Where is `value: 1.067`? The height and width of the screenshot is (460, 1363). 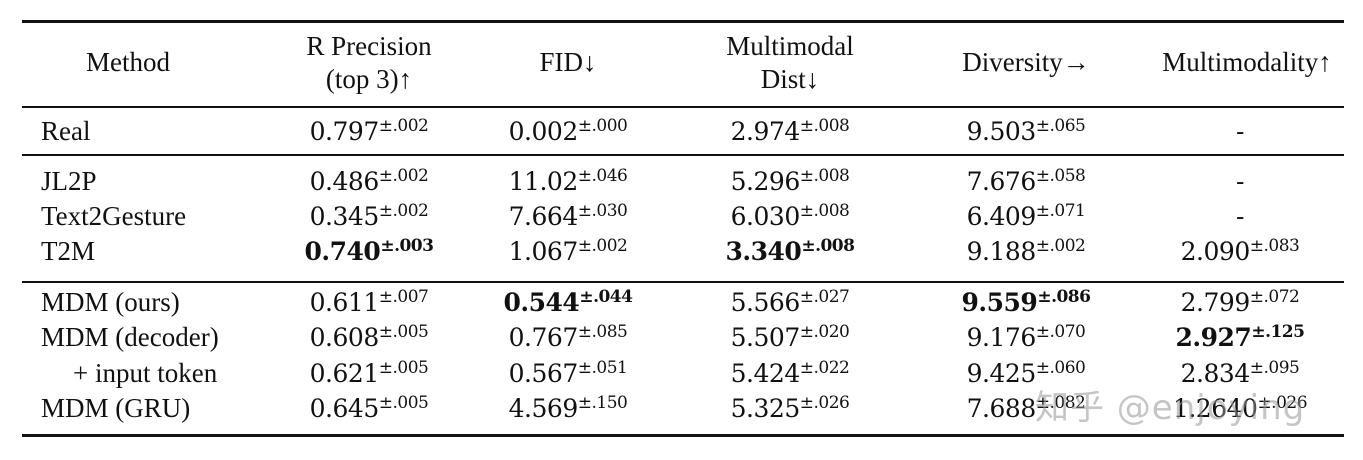 value: 1.067 is located at coordinates (543, 251).